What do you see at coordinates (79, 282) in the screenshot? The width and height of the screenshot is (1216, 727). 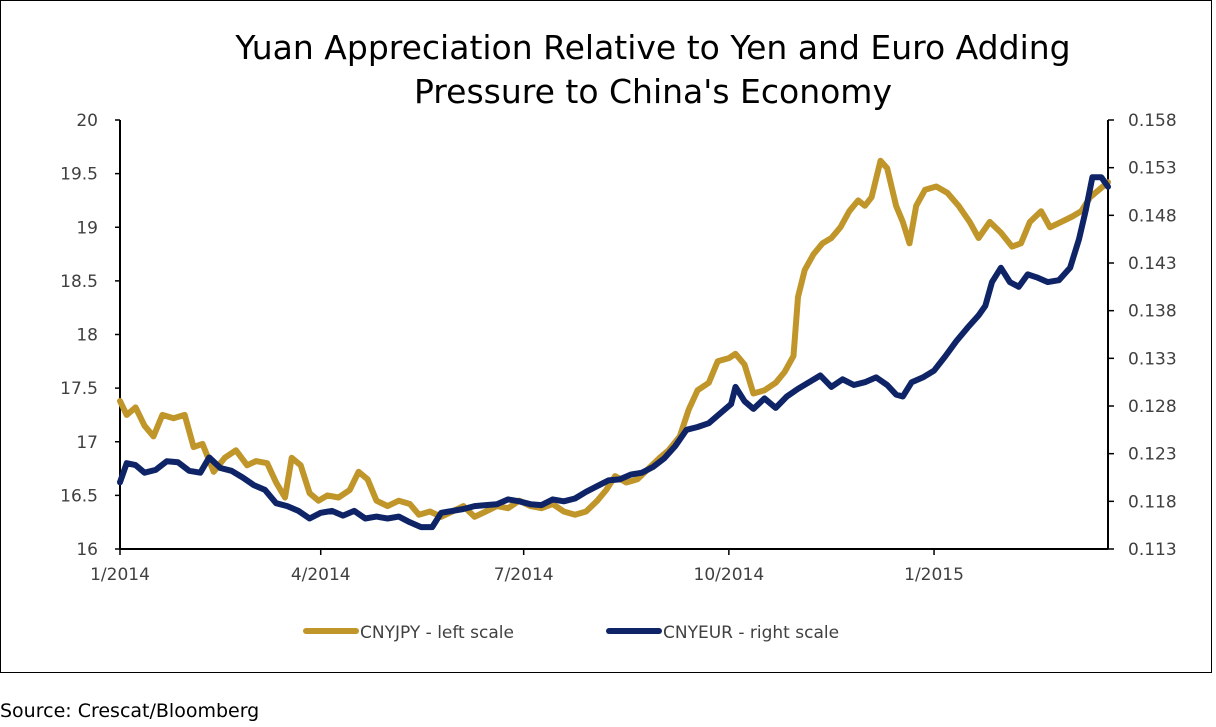 I see `left-tick-label: 18.5` at bounding box center [79, 282].